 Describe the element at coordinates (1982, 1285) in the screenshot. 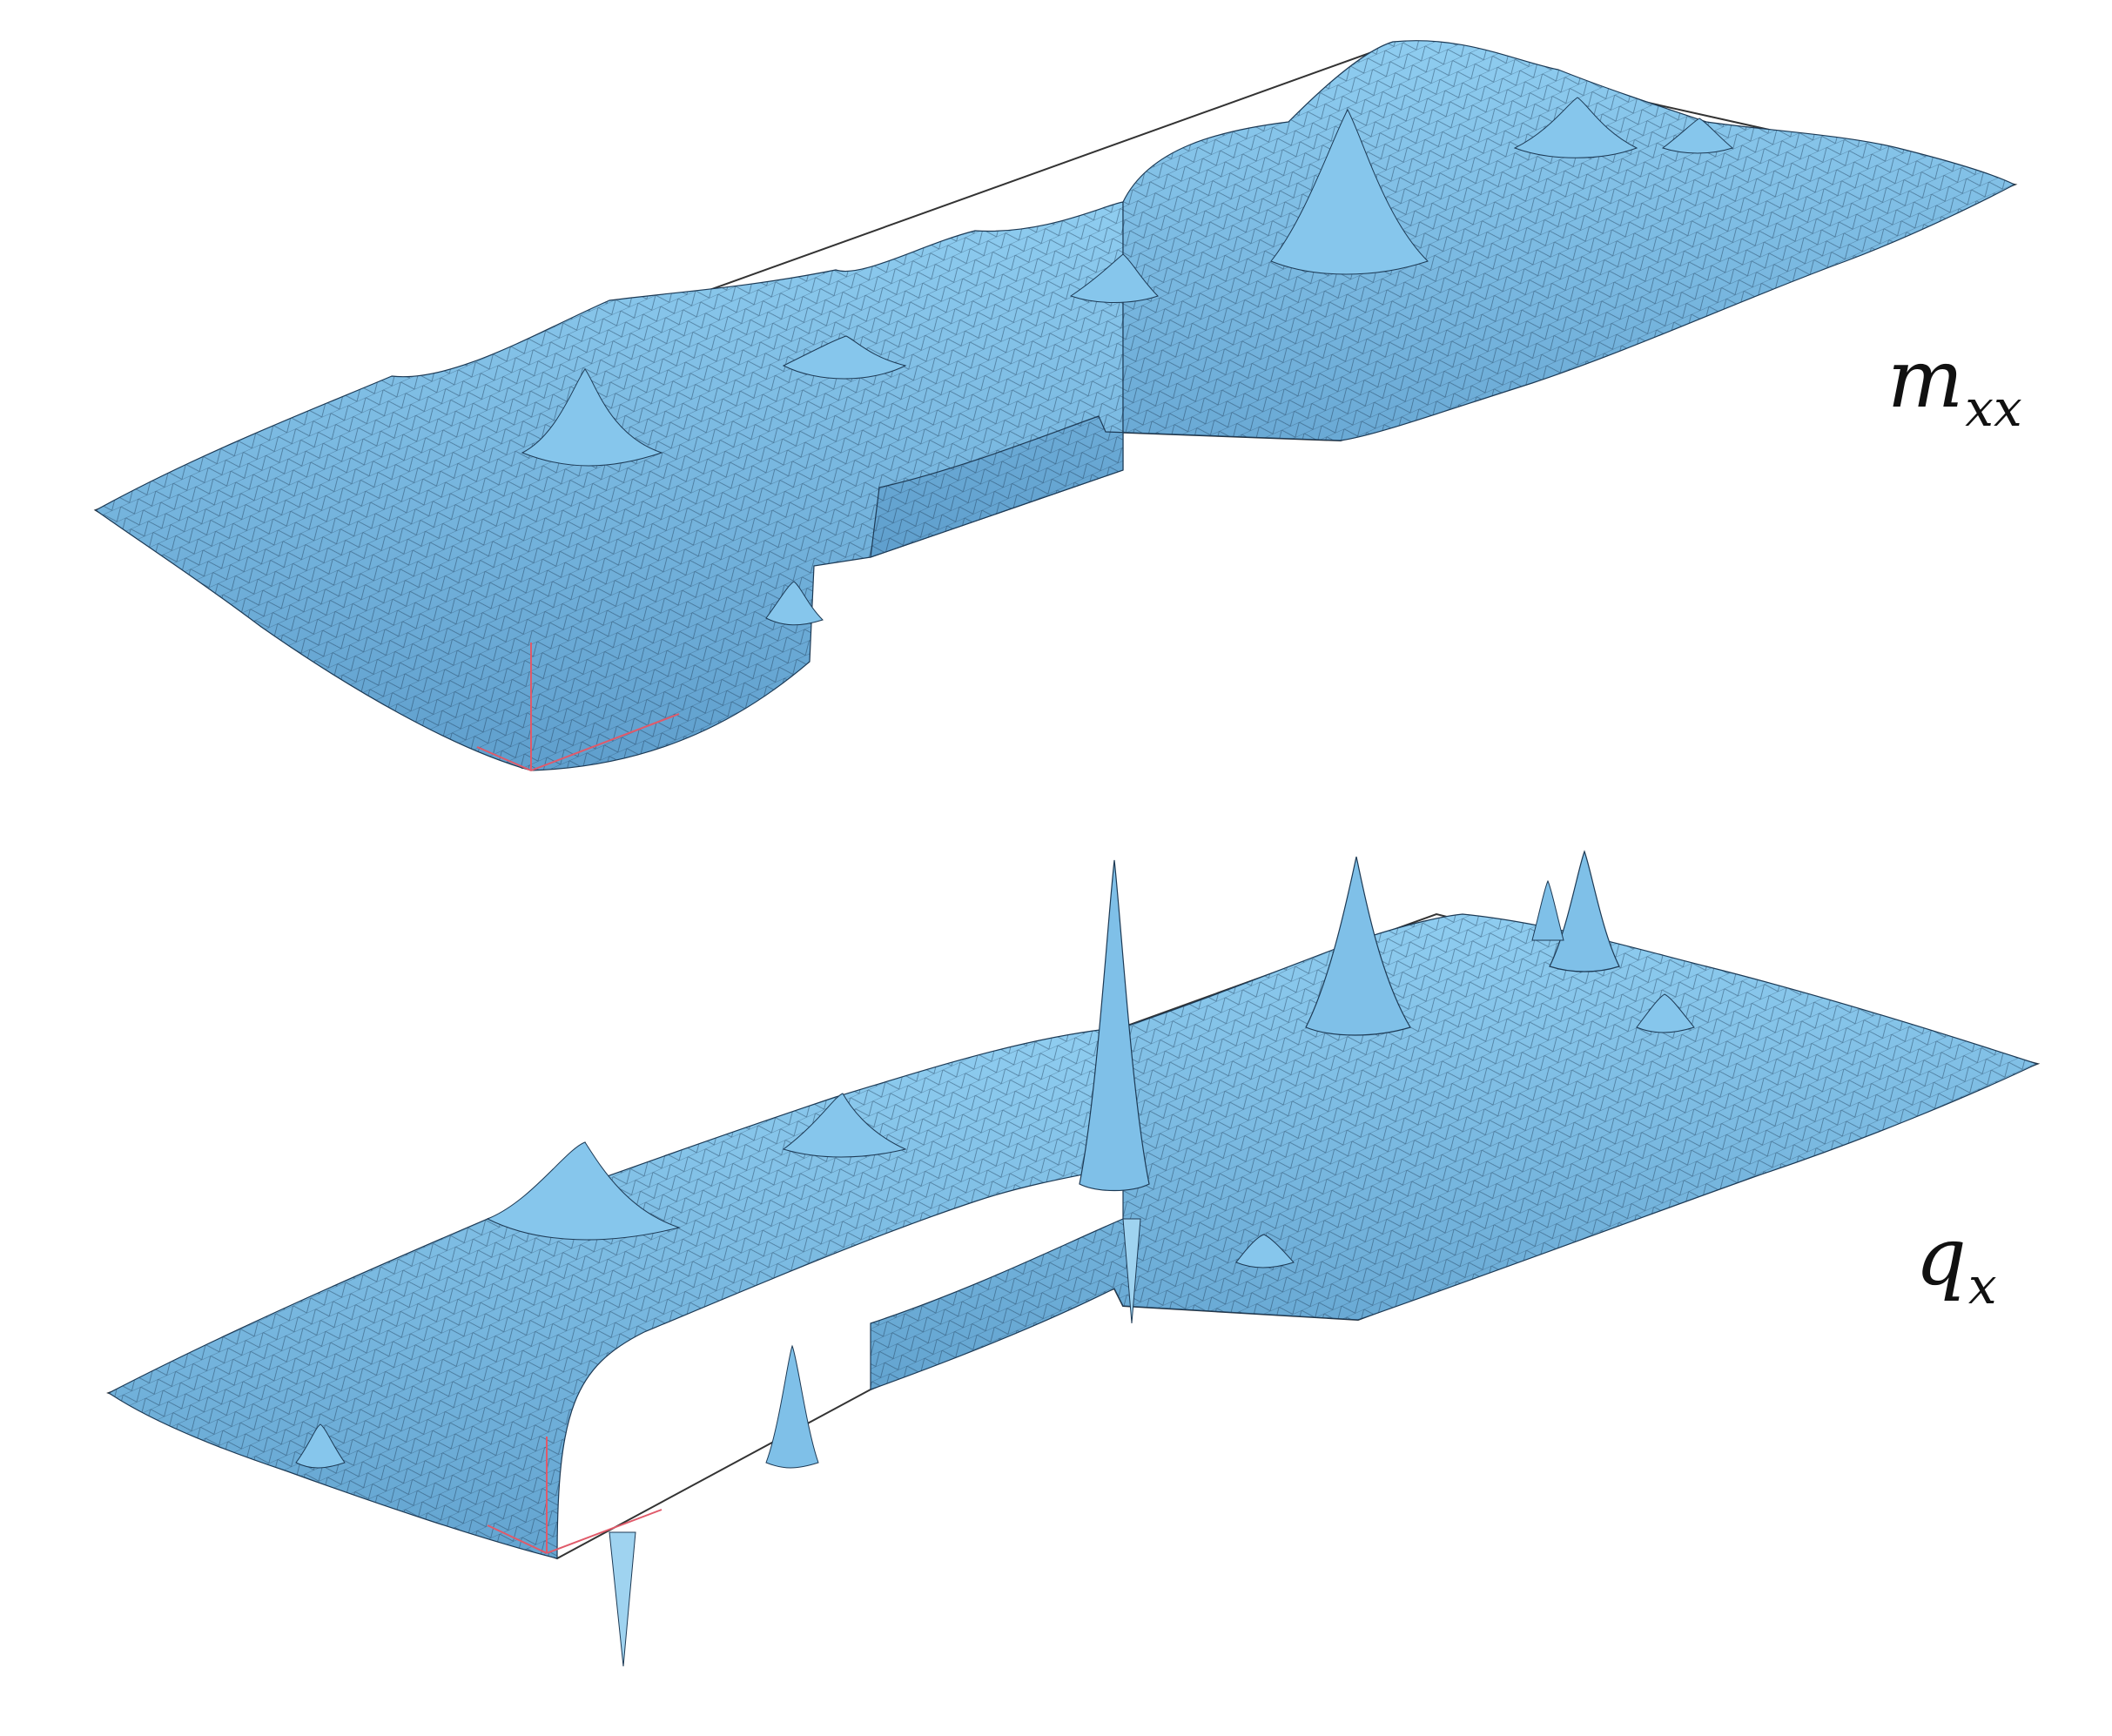

I see `qx-label-sub: x` at that location.